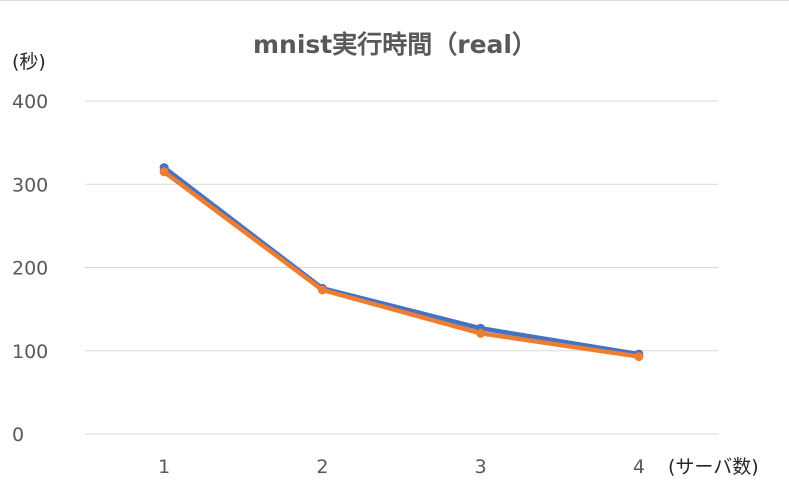 The width and height of the screenshot is (789, 494). What do you see at coordinates (322, 467) in the screenshot?
I see `x-tick-label-2: 2` at bounding box center [322, 467].